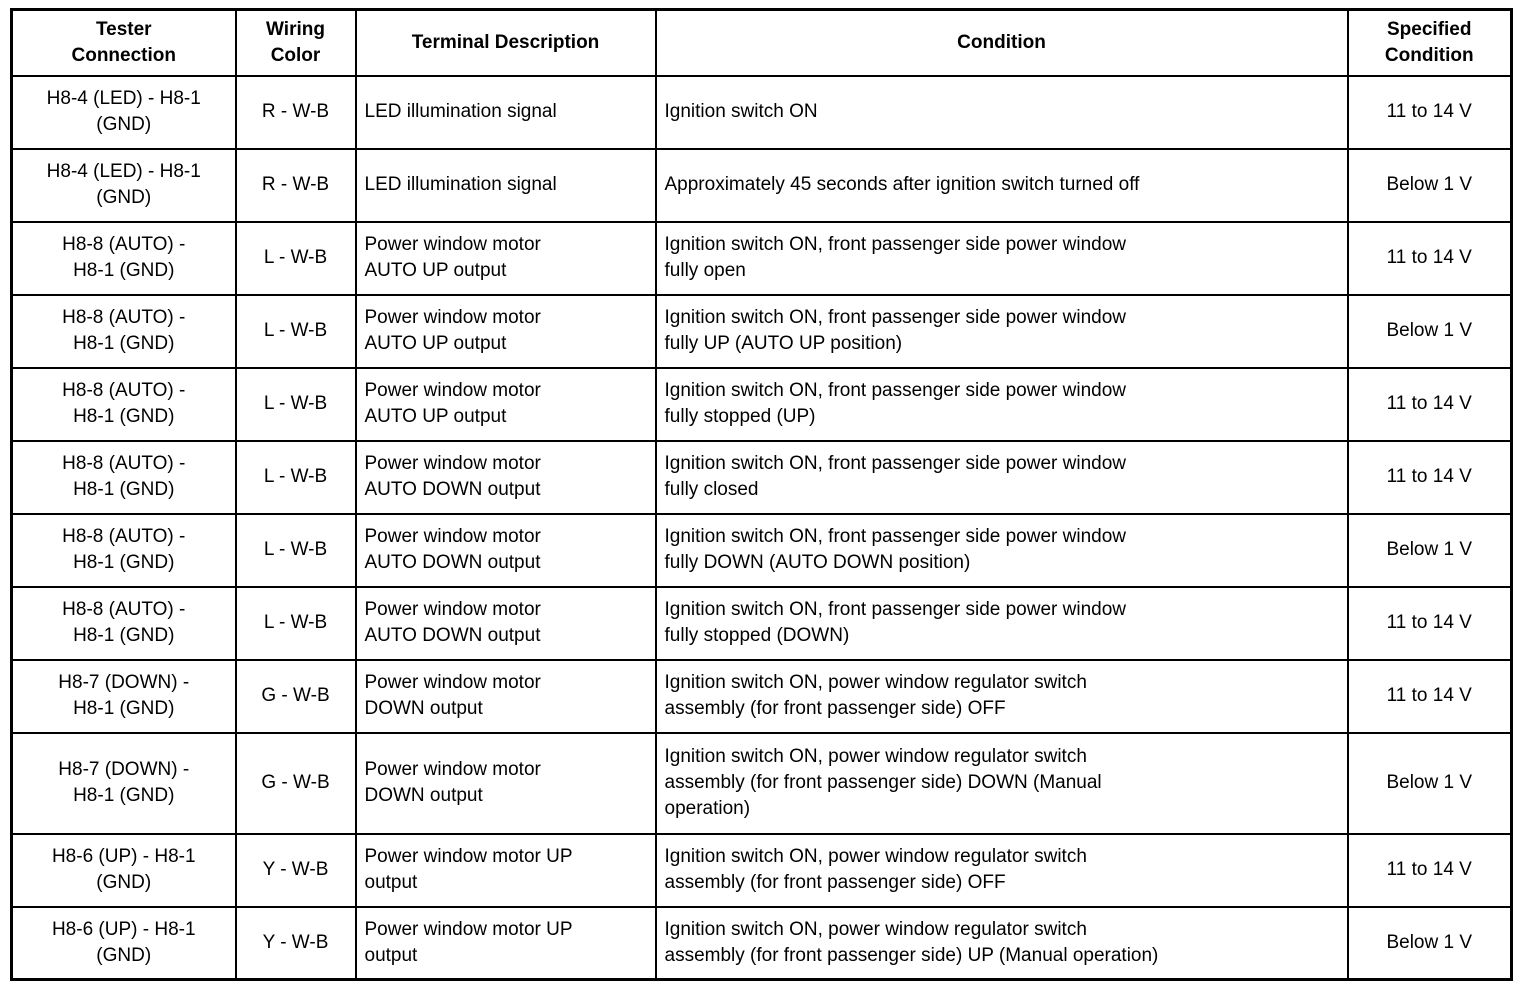  Describe the element at coordinates (123, 42) in the screenshot. I see `header-tester-connection: Tester Connection` at that location.